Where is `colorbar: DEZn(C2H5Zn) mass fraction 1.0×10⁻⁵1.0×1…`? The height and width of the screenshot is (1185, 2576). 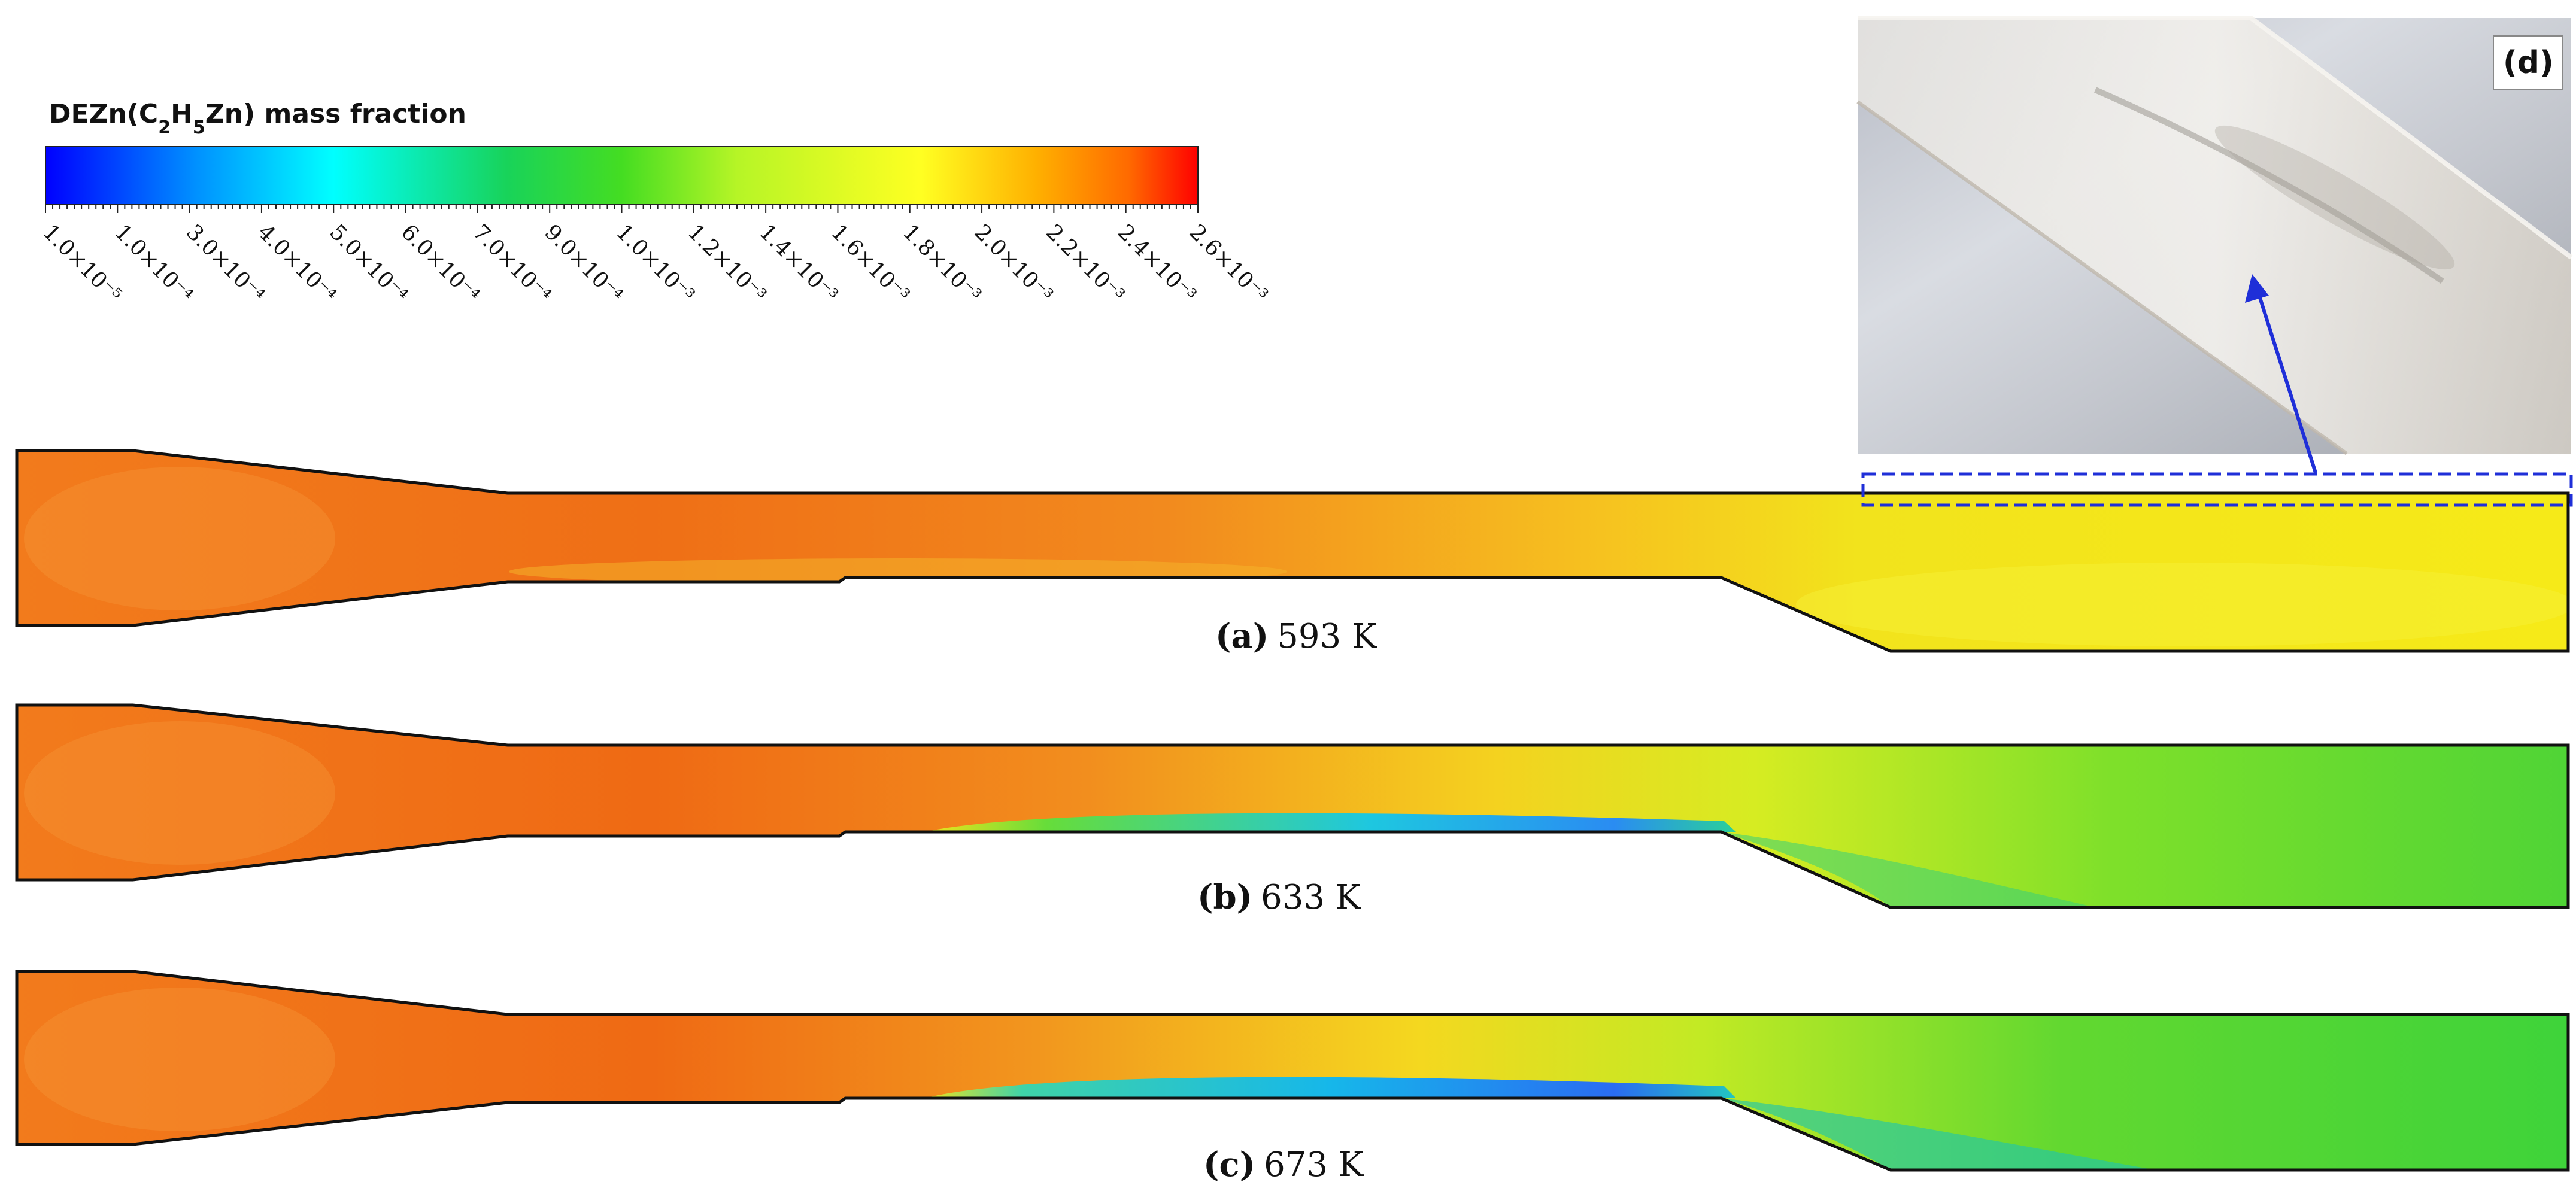 colorbar: DEZn(C2H5Zn) mass fraction 1.0×10⁻⁵1.0×1… is located at coordinates (656, 204).